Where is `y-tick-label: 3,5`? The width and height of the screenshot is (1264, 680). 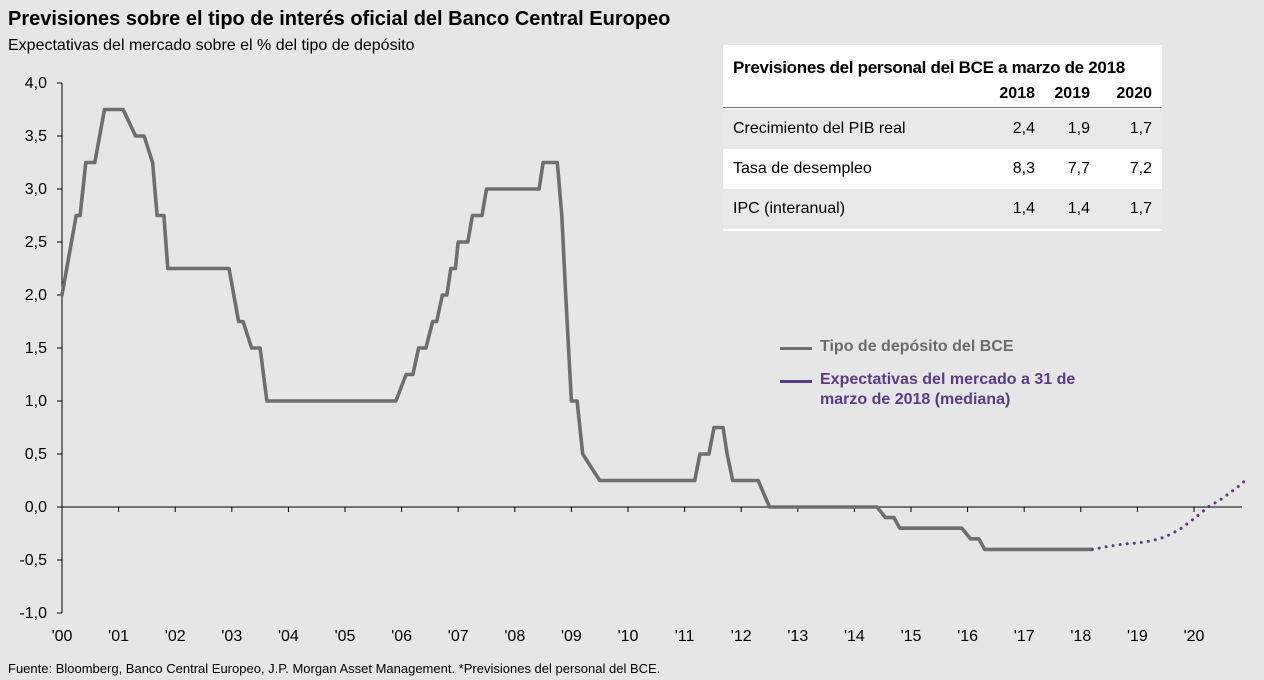 y-tick-label: 3,5 is located at coordinates (36, 136).